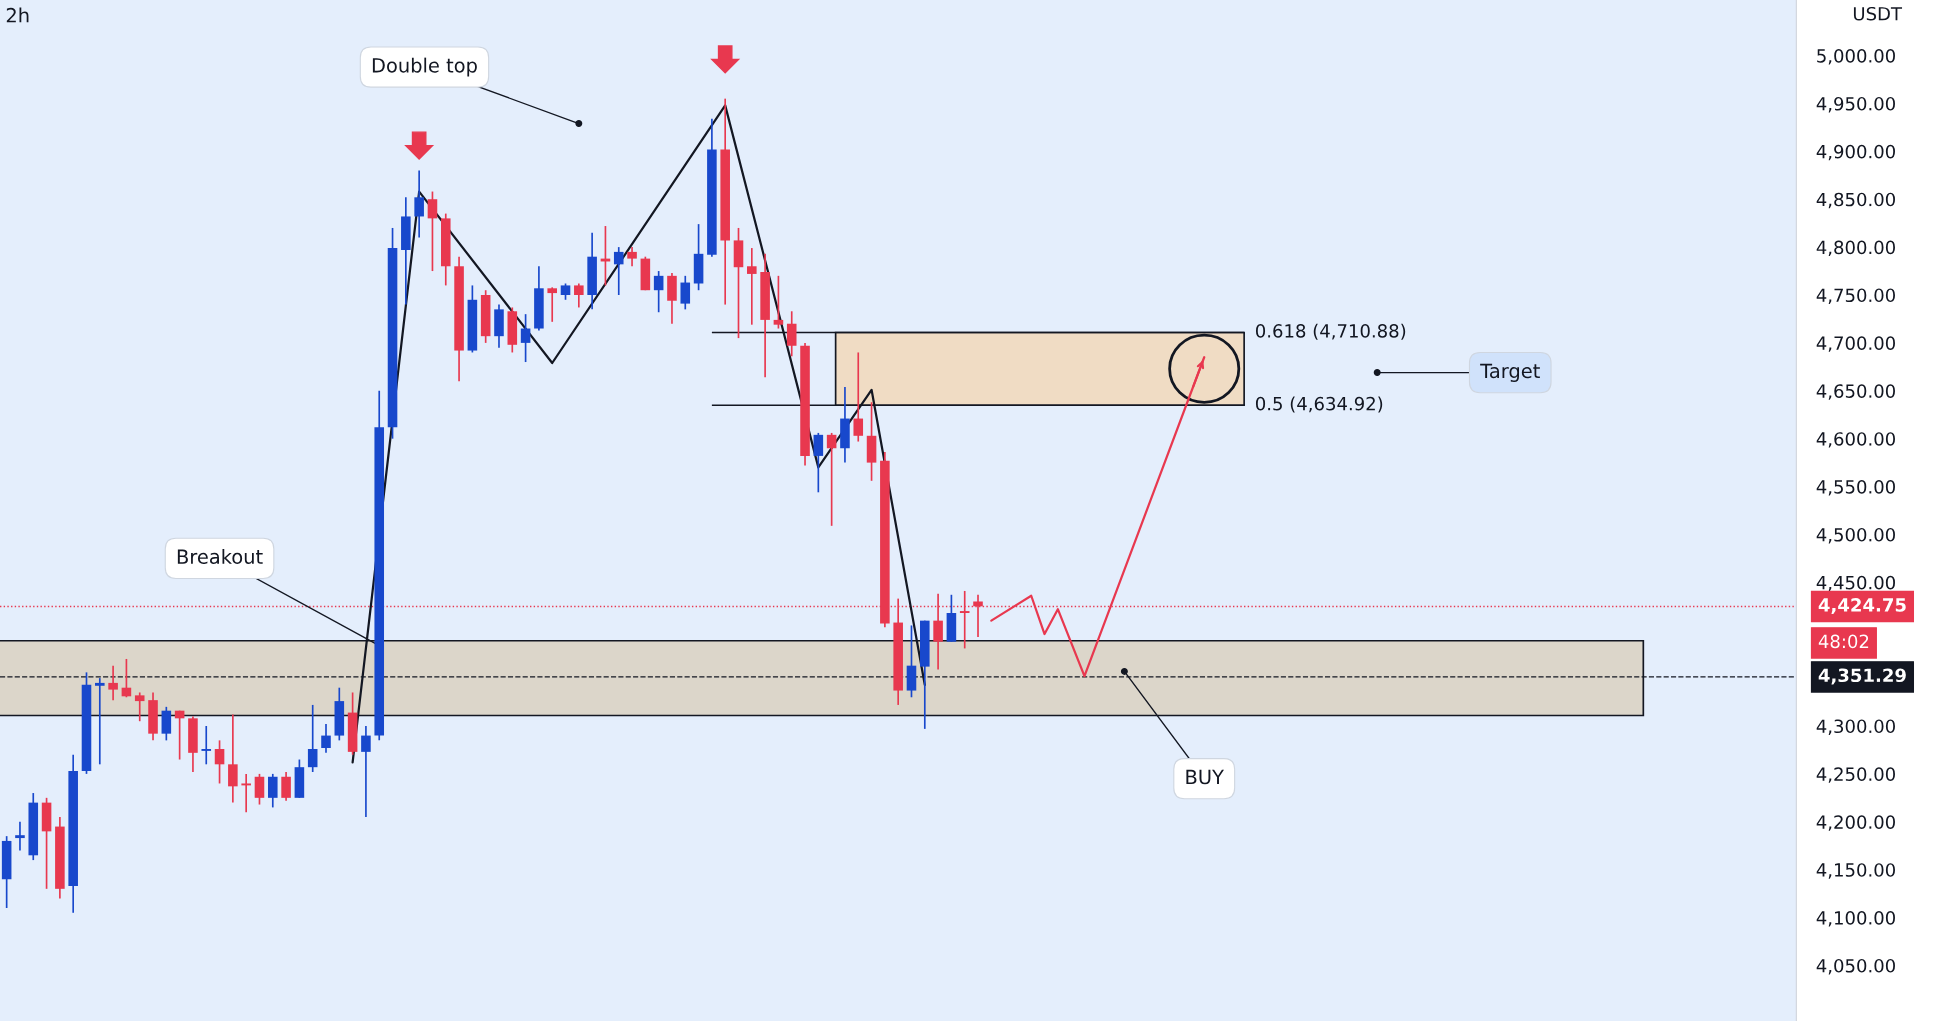 Image resolution: width=1942 pixels, height=1021 pixels. Describe the element at coordinates (1855, 823) in the screenshot. I see `y-tick-label: 4,200.00` at that location.